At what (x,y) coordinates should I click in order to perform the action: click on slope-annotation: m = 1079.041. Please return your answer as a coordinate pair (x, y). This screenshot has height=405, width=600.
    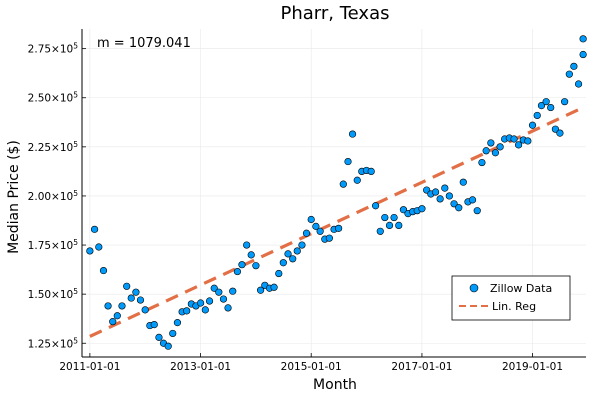
    Looking at the image, I should click on (144, 43).